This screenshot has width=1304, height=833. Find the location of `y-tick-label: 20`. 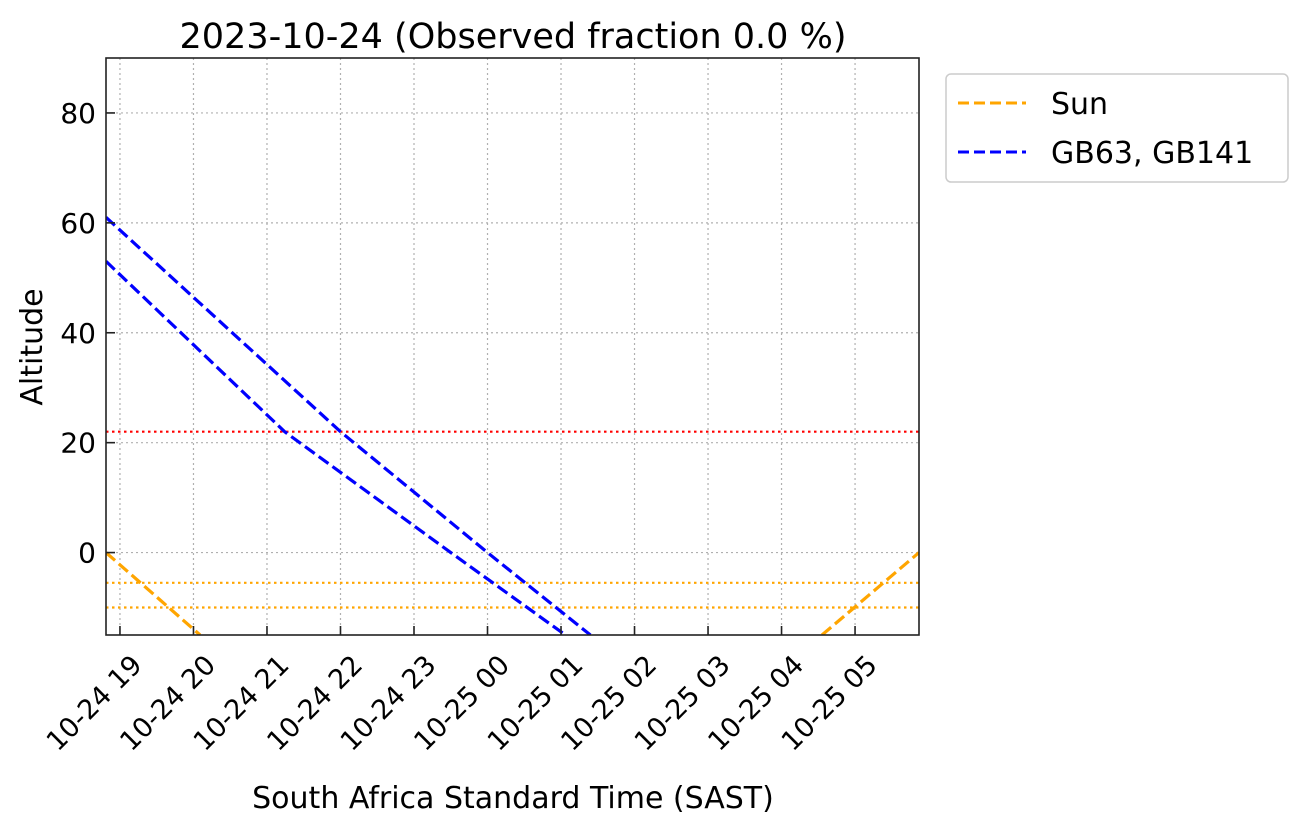

y-tick-label: 20 is located at coordinates (78, 443).